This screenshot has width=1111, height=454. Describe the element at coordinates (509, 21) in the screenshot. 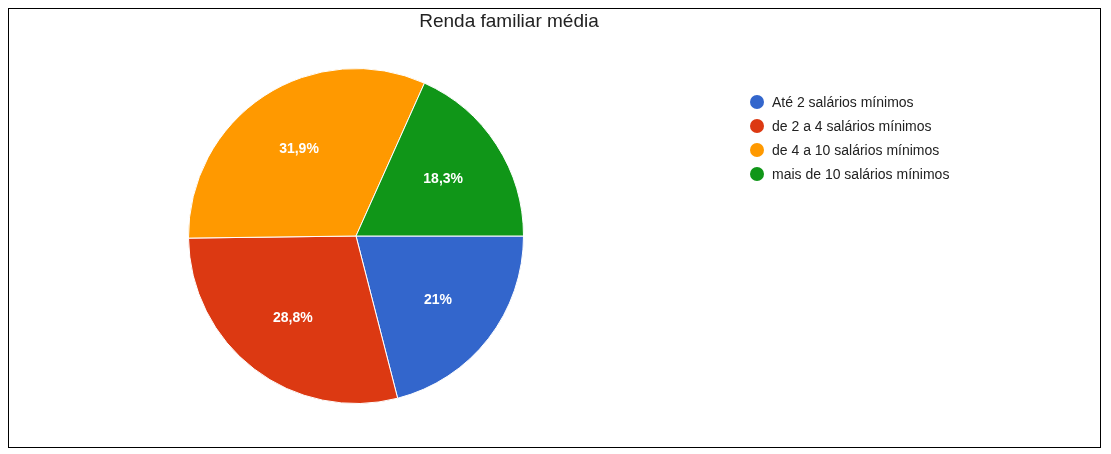

I see `chart-title: Renda familiar média` at that location.